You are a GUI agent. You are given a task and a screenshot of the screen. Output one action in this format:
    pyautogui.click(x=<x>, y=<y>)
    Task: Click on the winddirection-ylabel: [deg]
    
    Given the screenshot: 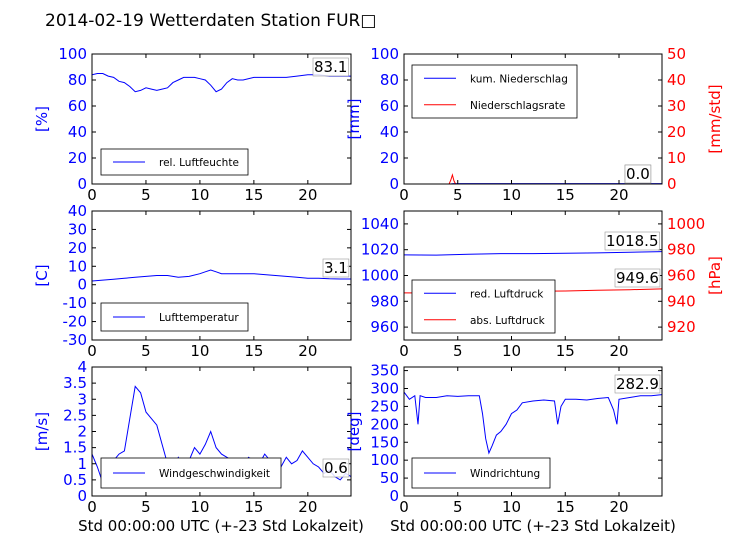 What is the action you would take?
    pyautogui.click(x=354, y=432)
    